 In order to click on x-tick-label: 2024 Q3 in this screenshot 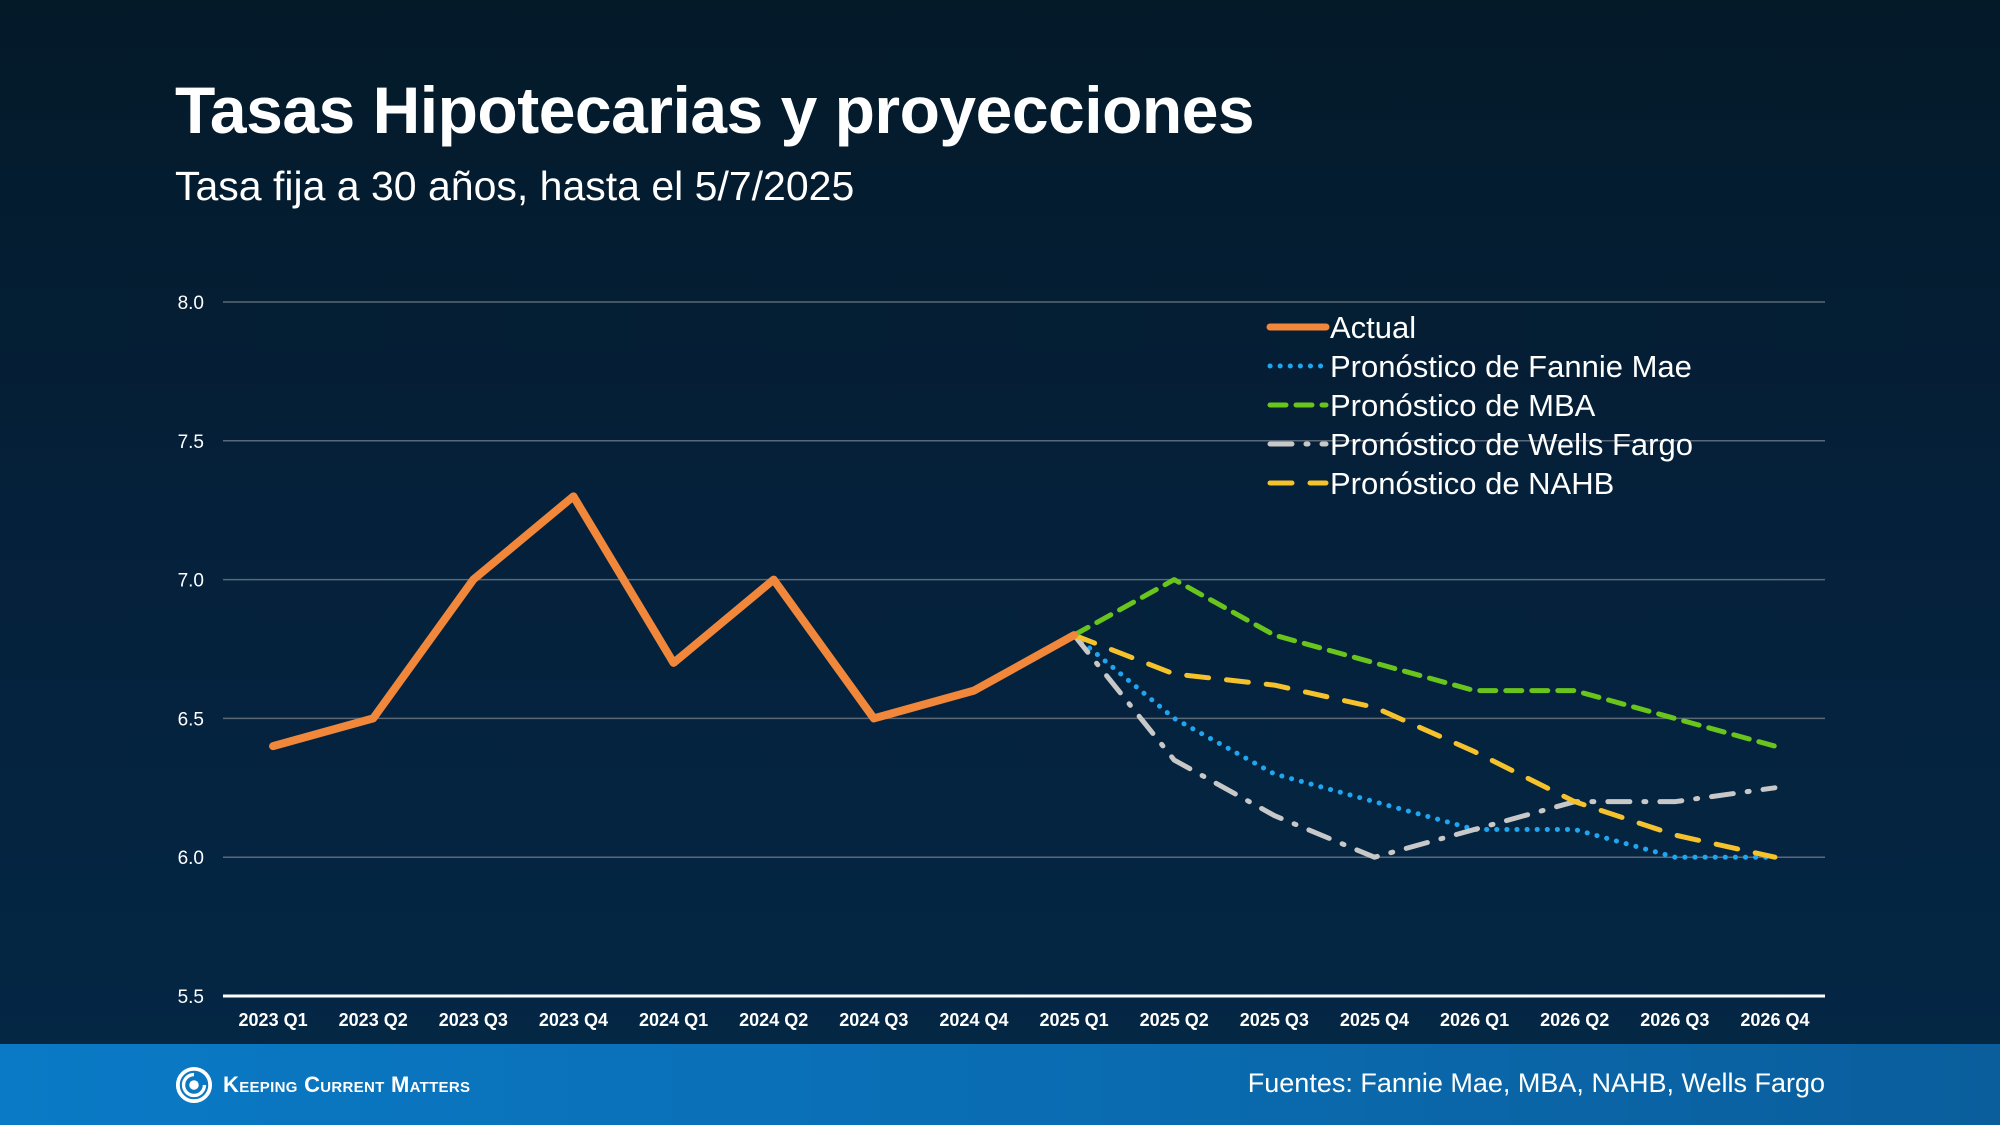, I will do `click(873, 1020)`.